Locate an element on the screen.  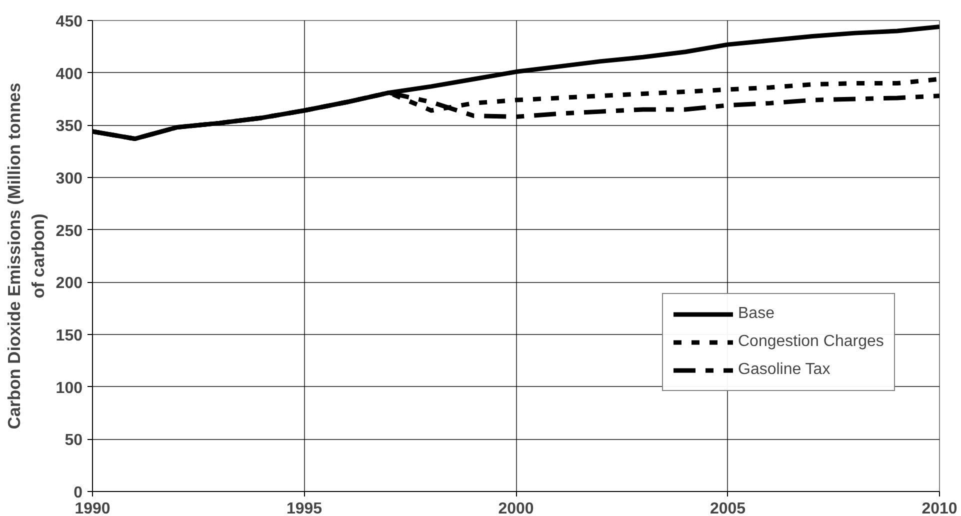
legend-label: Gasoline Tax is located at coordinates (784, 370).